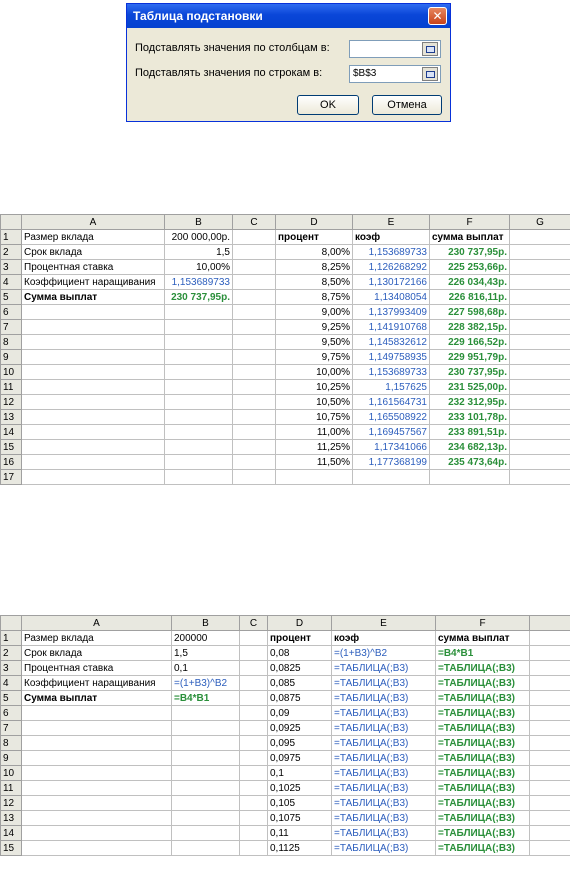 Image resolution: width=570 pixels, height=873 pixels. I want to click on range-select-icon, so click(430, 49).